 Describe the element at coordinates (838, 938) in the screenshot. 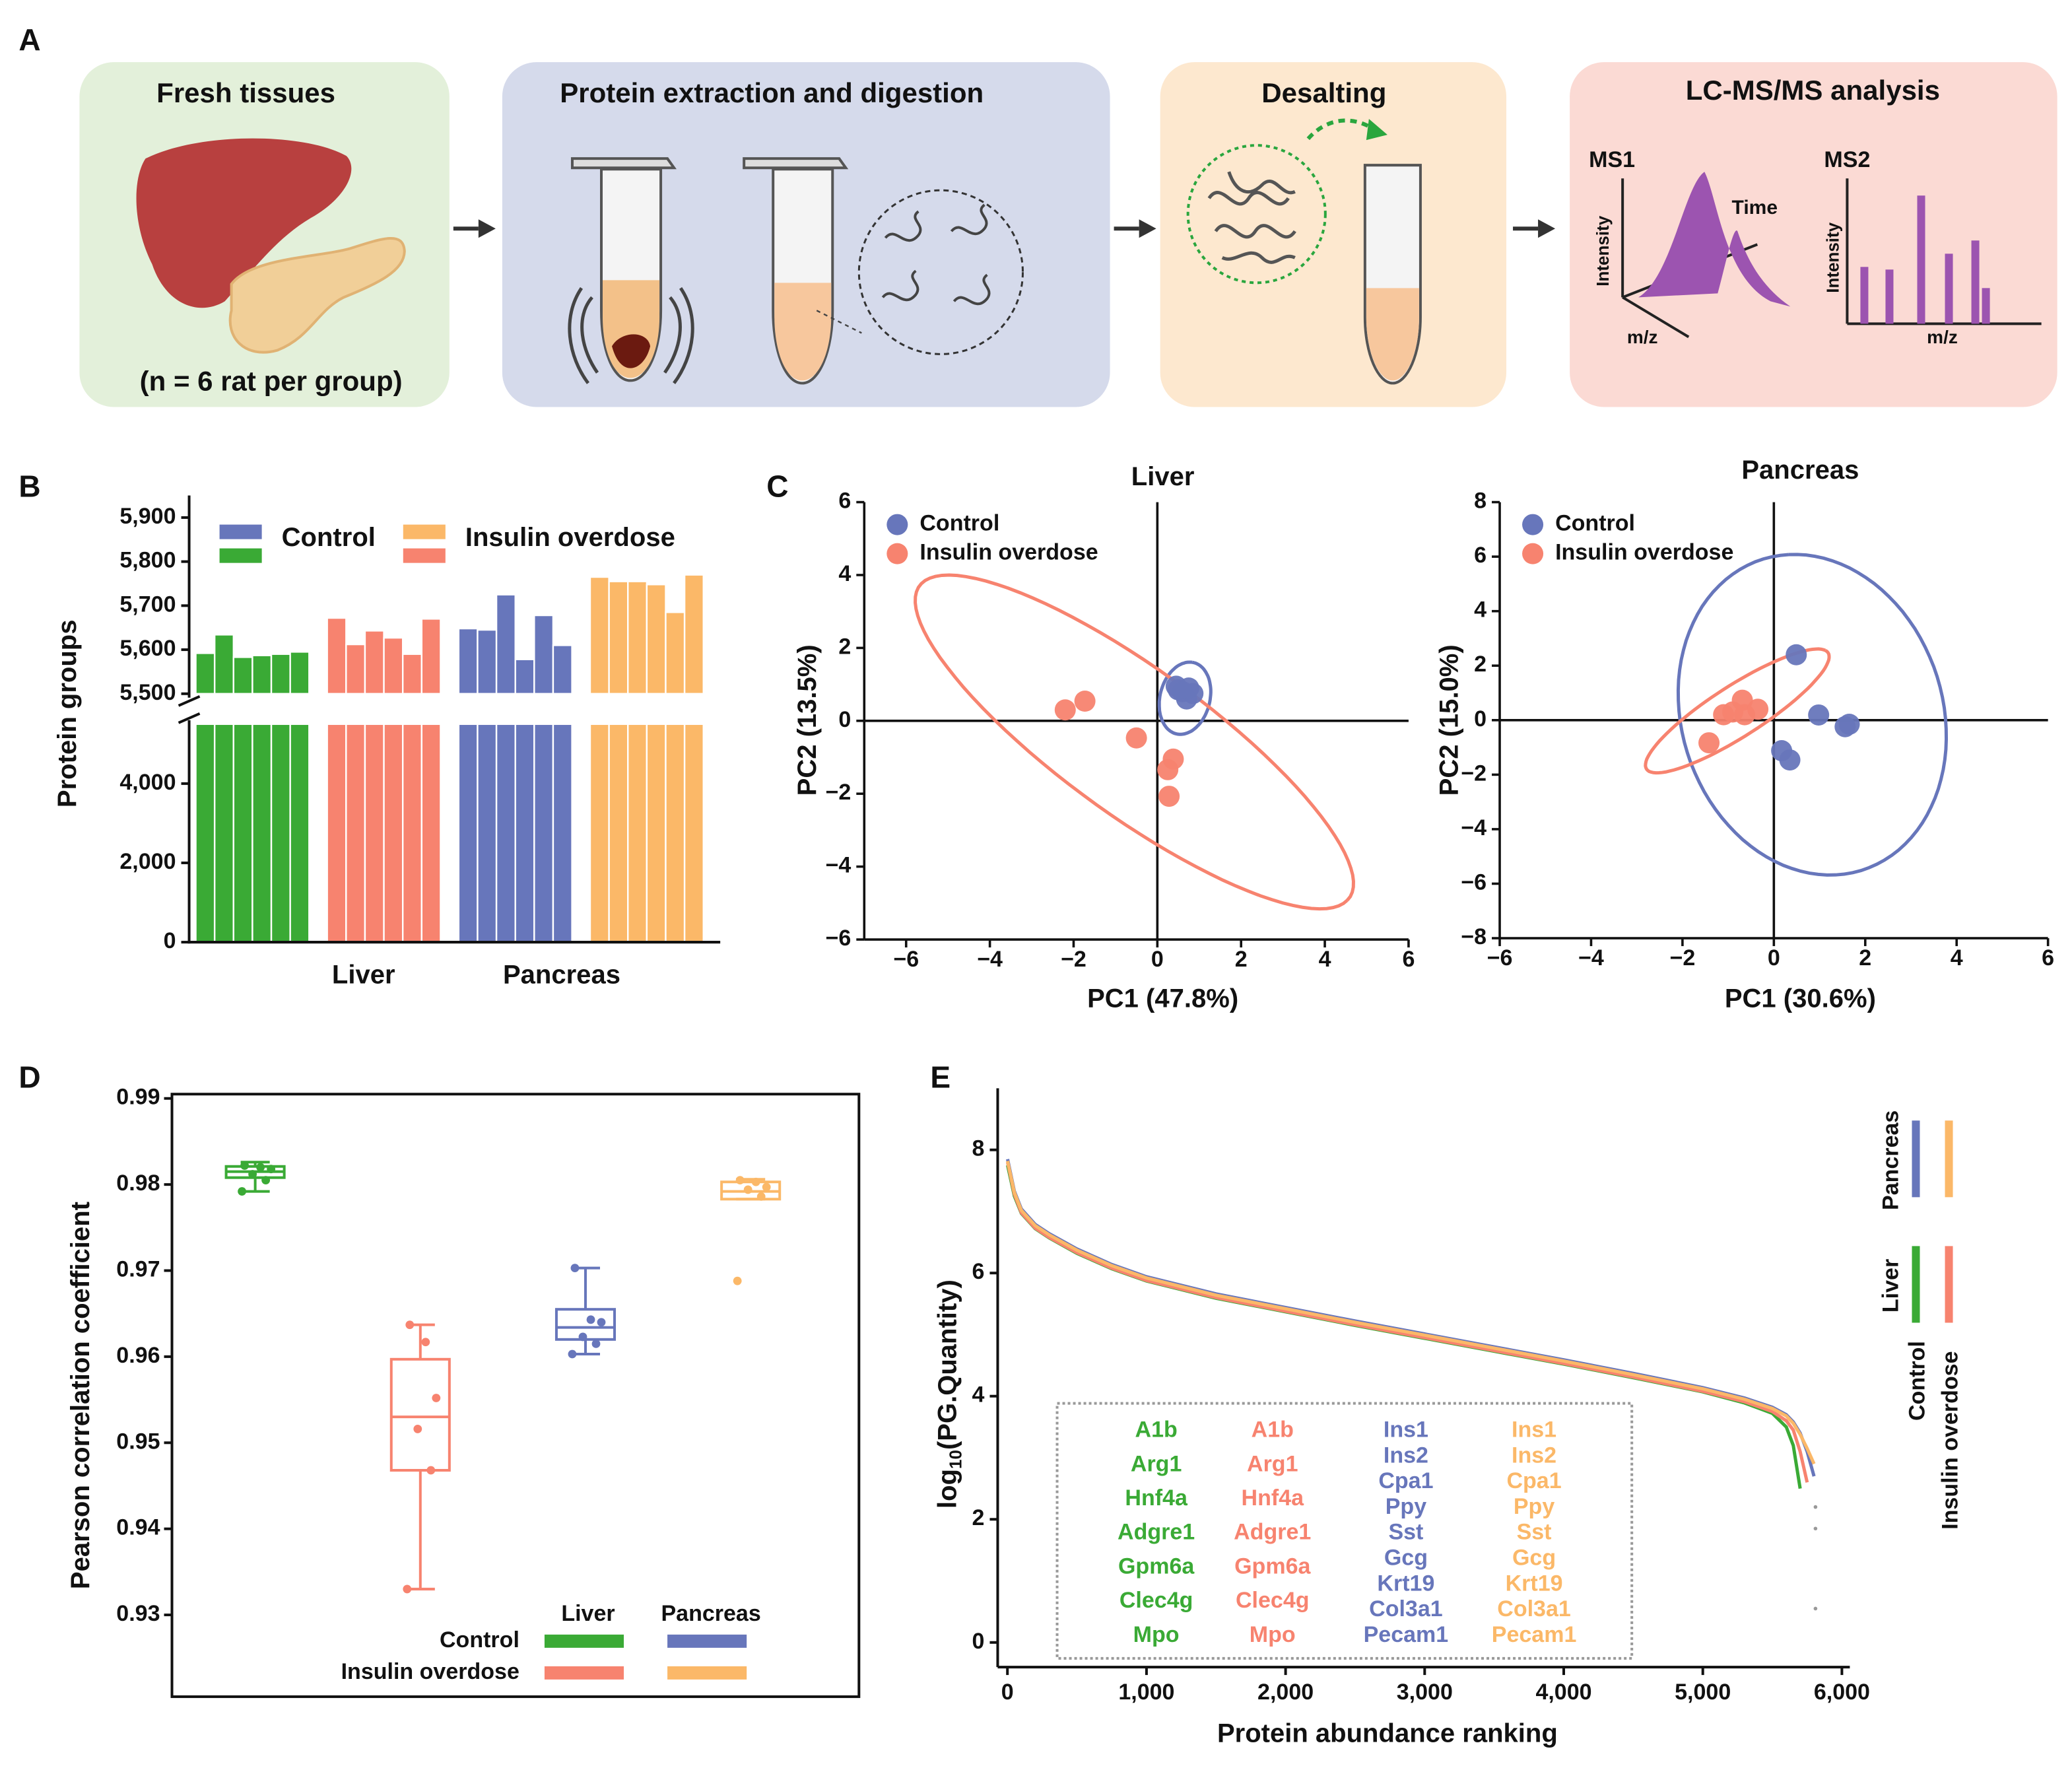

I see `y-tick-label: −6` at that location.